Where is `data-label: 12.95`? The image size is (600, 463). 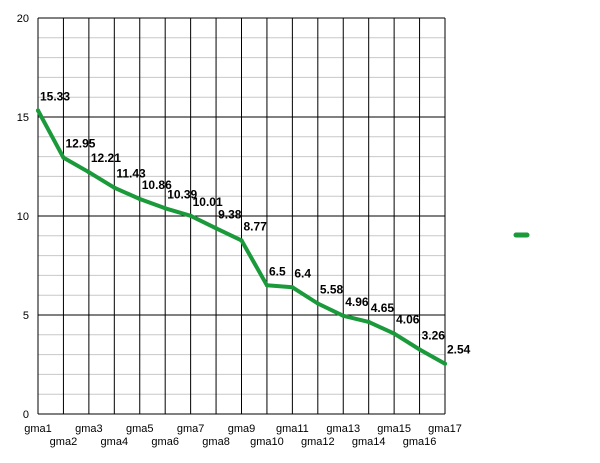
data-label: 12.95 is located at coordinates (80, 144).